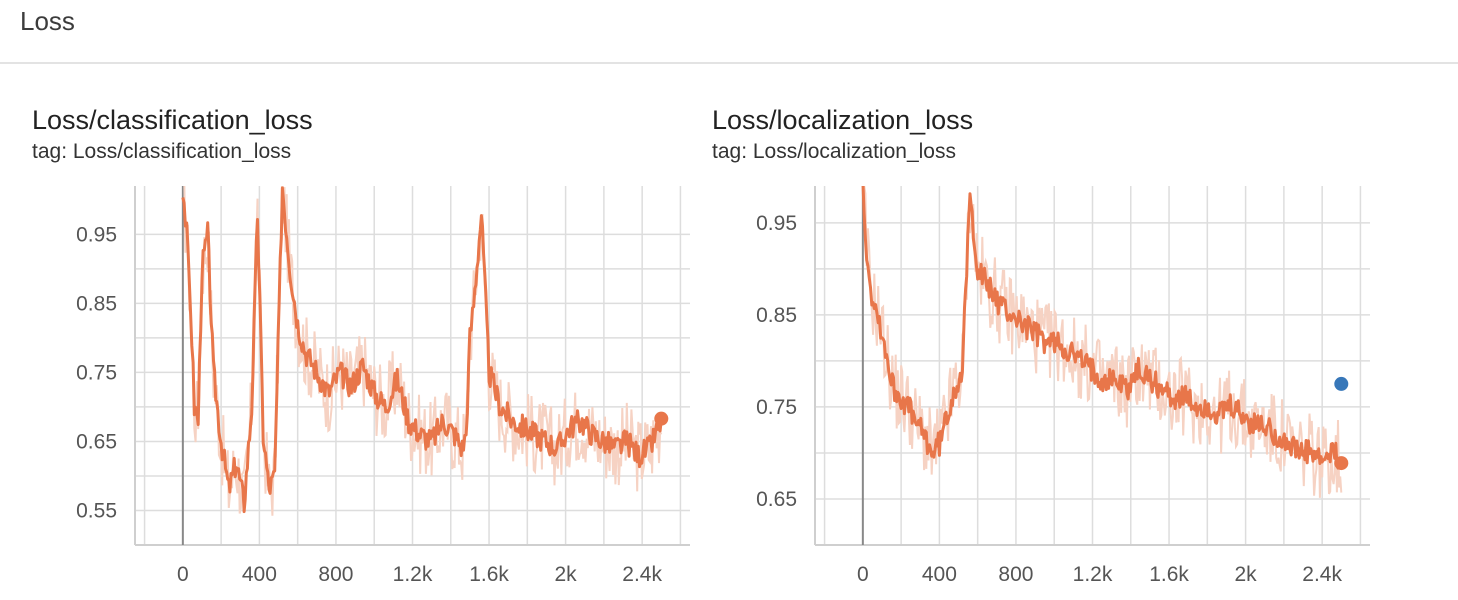 The width and height of the screenshot is (1458, 600). Describe the element at coordinates (162, 151) in the screenshot. I see `chart-tag: tag: Loss/classification_loss` at that location.